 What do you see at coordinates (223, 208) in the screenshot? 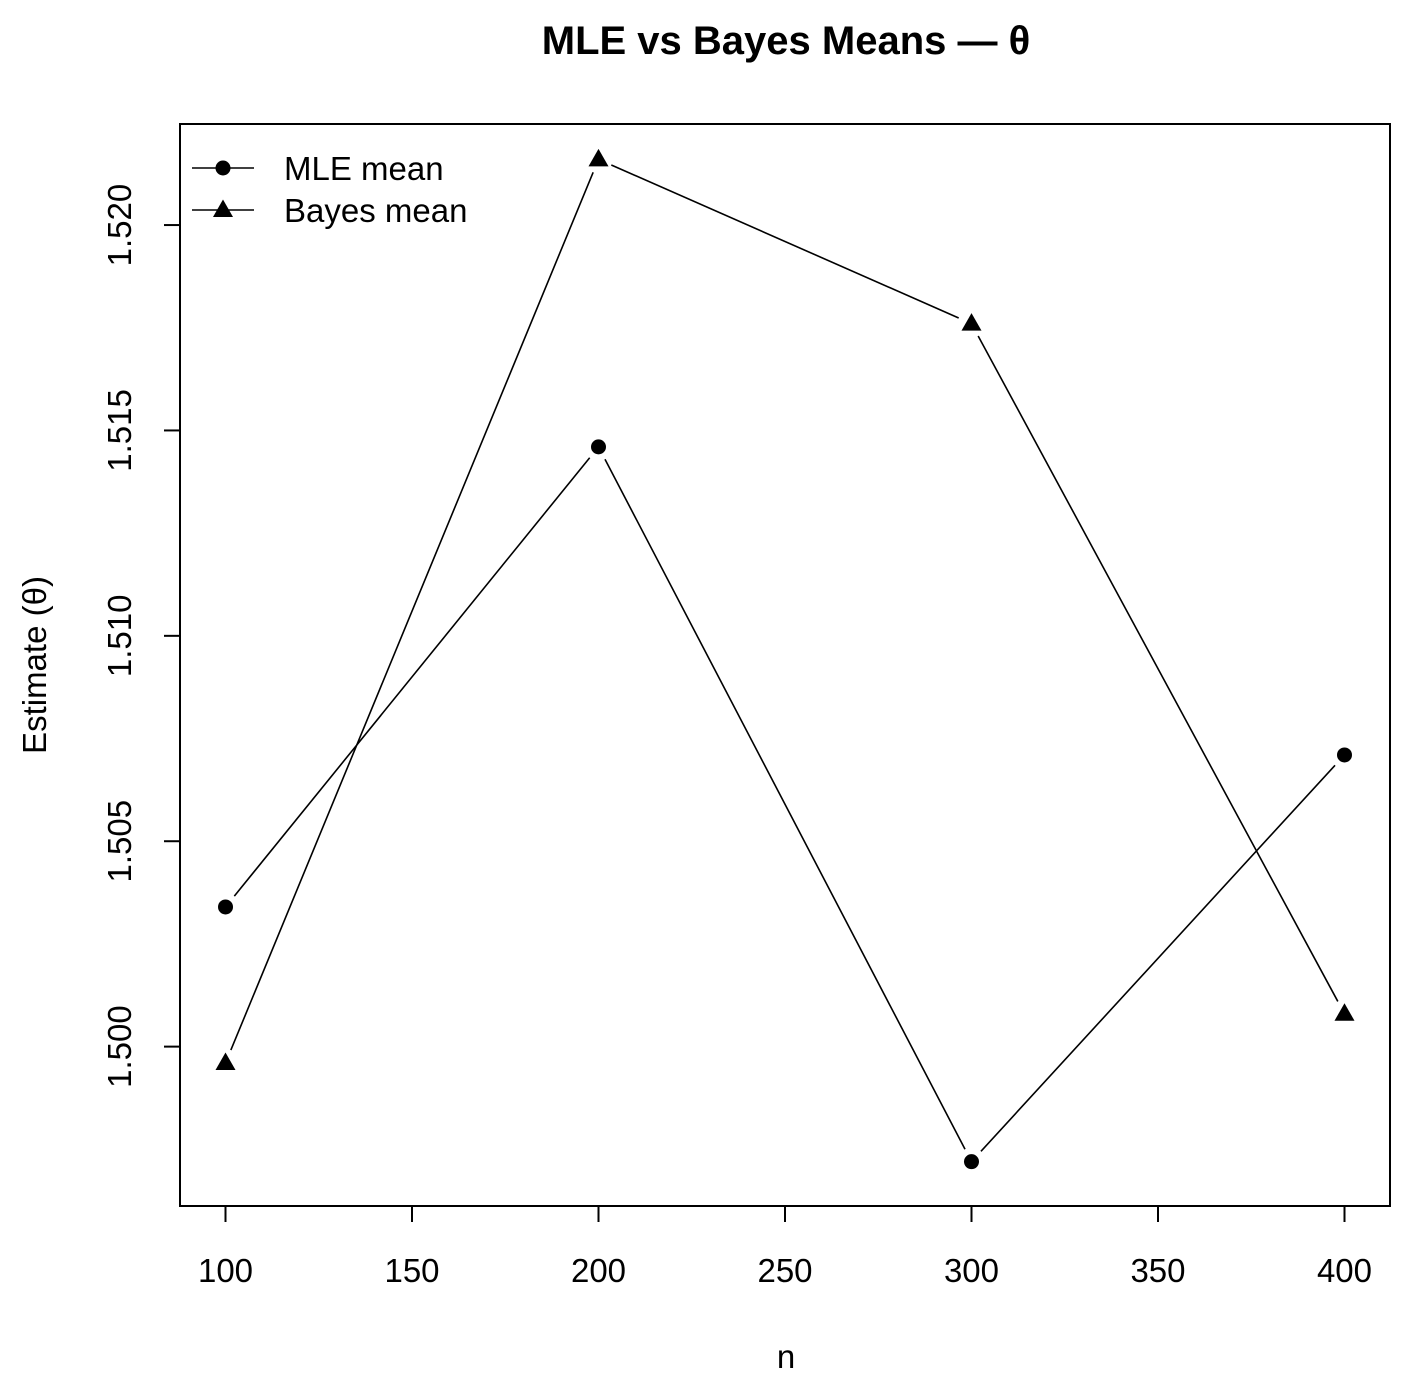
I see `legend-marker-bayes-mean` at bounding box center [223, 208].